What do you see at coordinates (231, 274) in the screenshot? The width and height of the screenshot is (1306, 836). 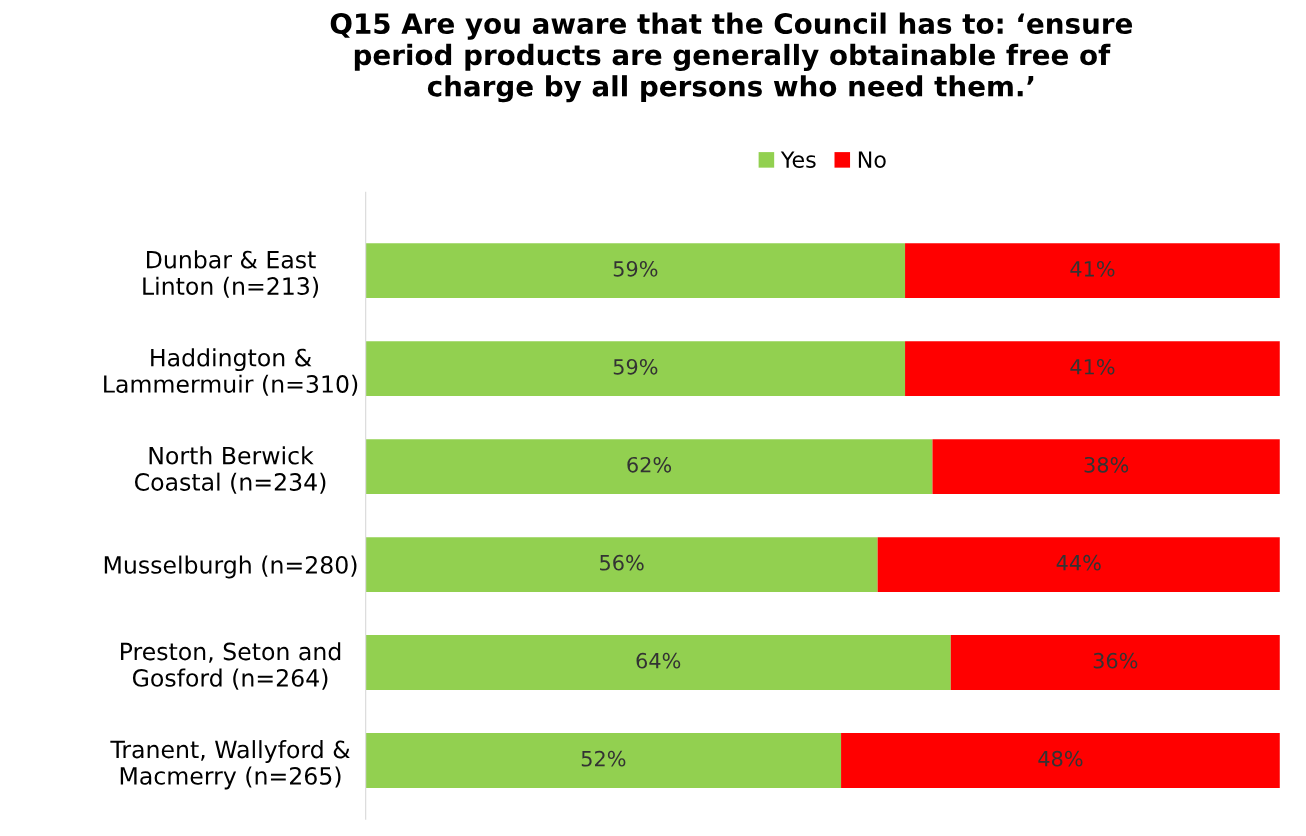 I see `y-tick-label: Dunbar & East Linton (n=213)` at bounding box center [231, 274].